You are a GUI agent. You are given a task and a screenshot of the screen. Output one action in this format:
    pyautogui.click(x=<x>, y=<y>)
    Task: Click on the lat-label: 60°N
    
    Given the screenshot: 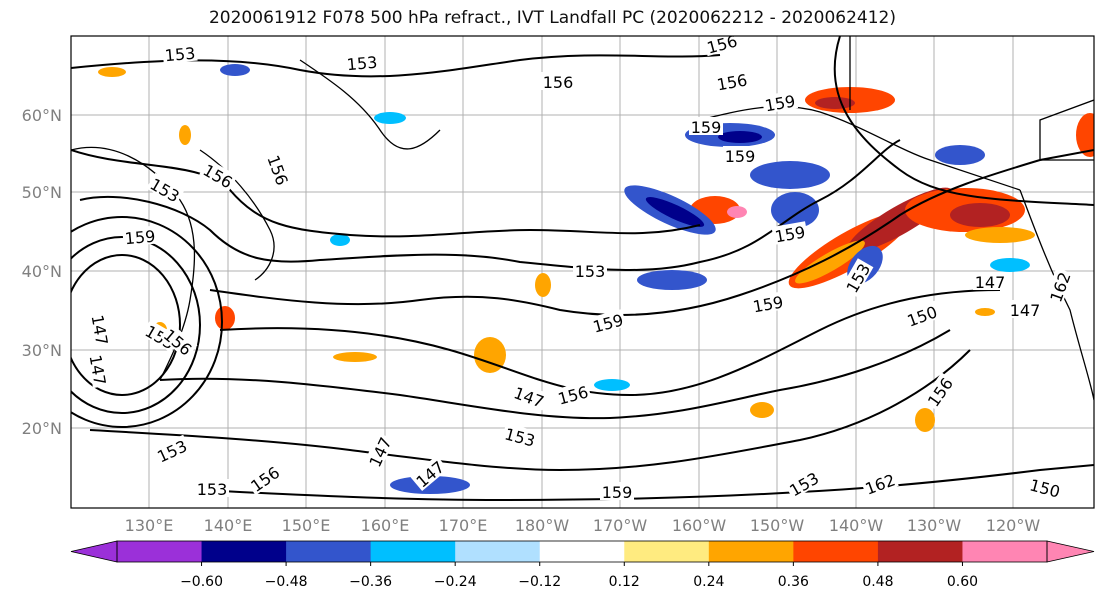 What is the action you would take?
    pyautogui.click(x=42, y=115)
    